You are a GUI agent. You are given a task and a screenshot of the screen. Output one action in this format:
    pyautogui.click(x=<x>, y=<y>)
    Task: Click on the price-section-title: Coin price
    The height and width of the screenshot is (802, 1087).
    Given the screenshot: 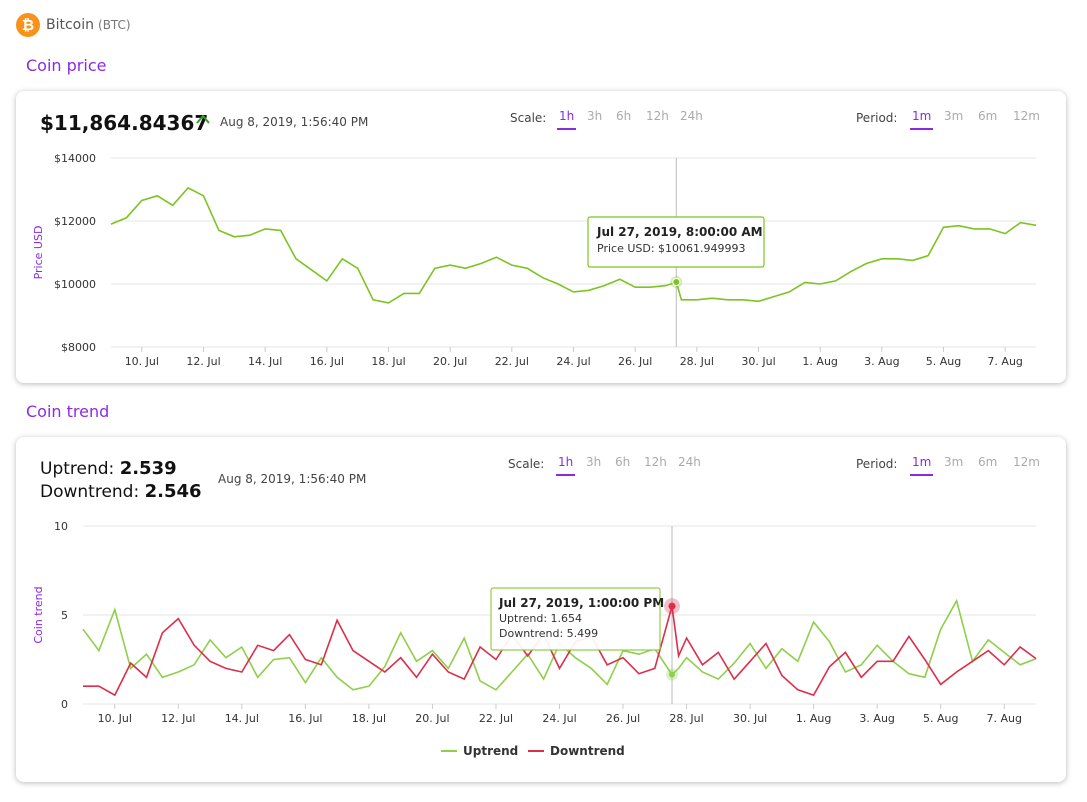 What is the action you would take?
    pyautogui.click(x=66, y=65)
    